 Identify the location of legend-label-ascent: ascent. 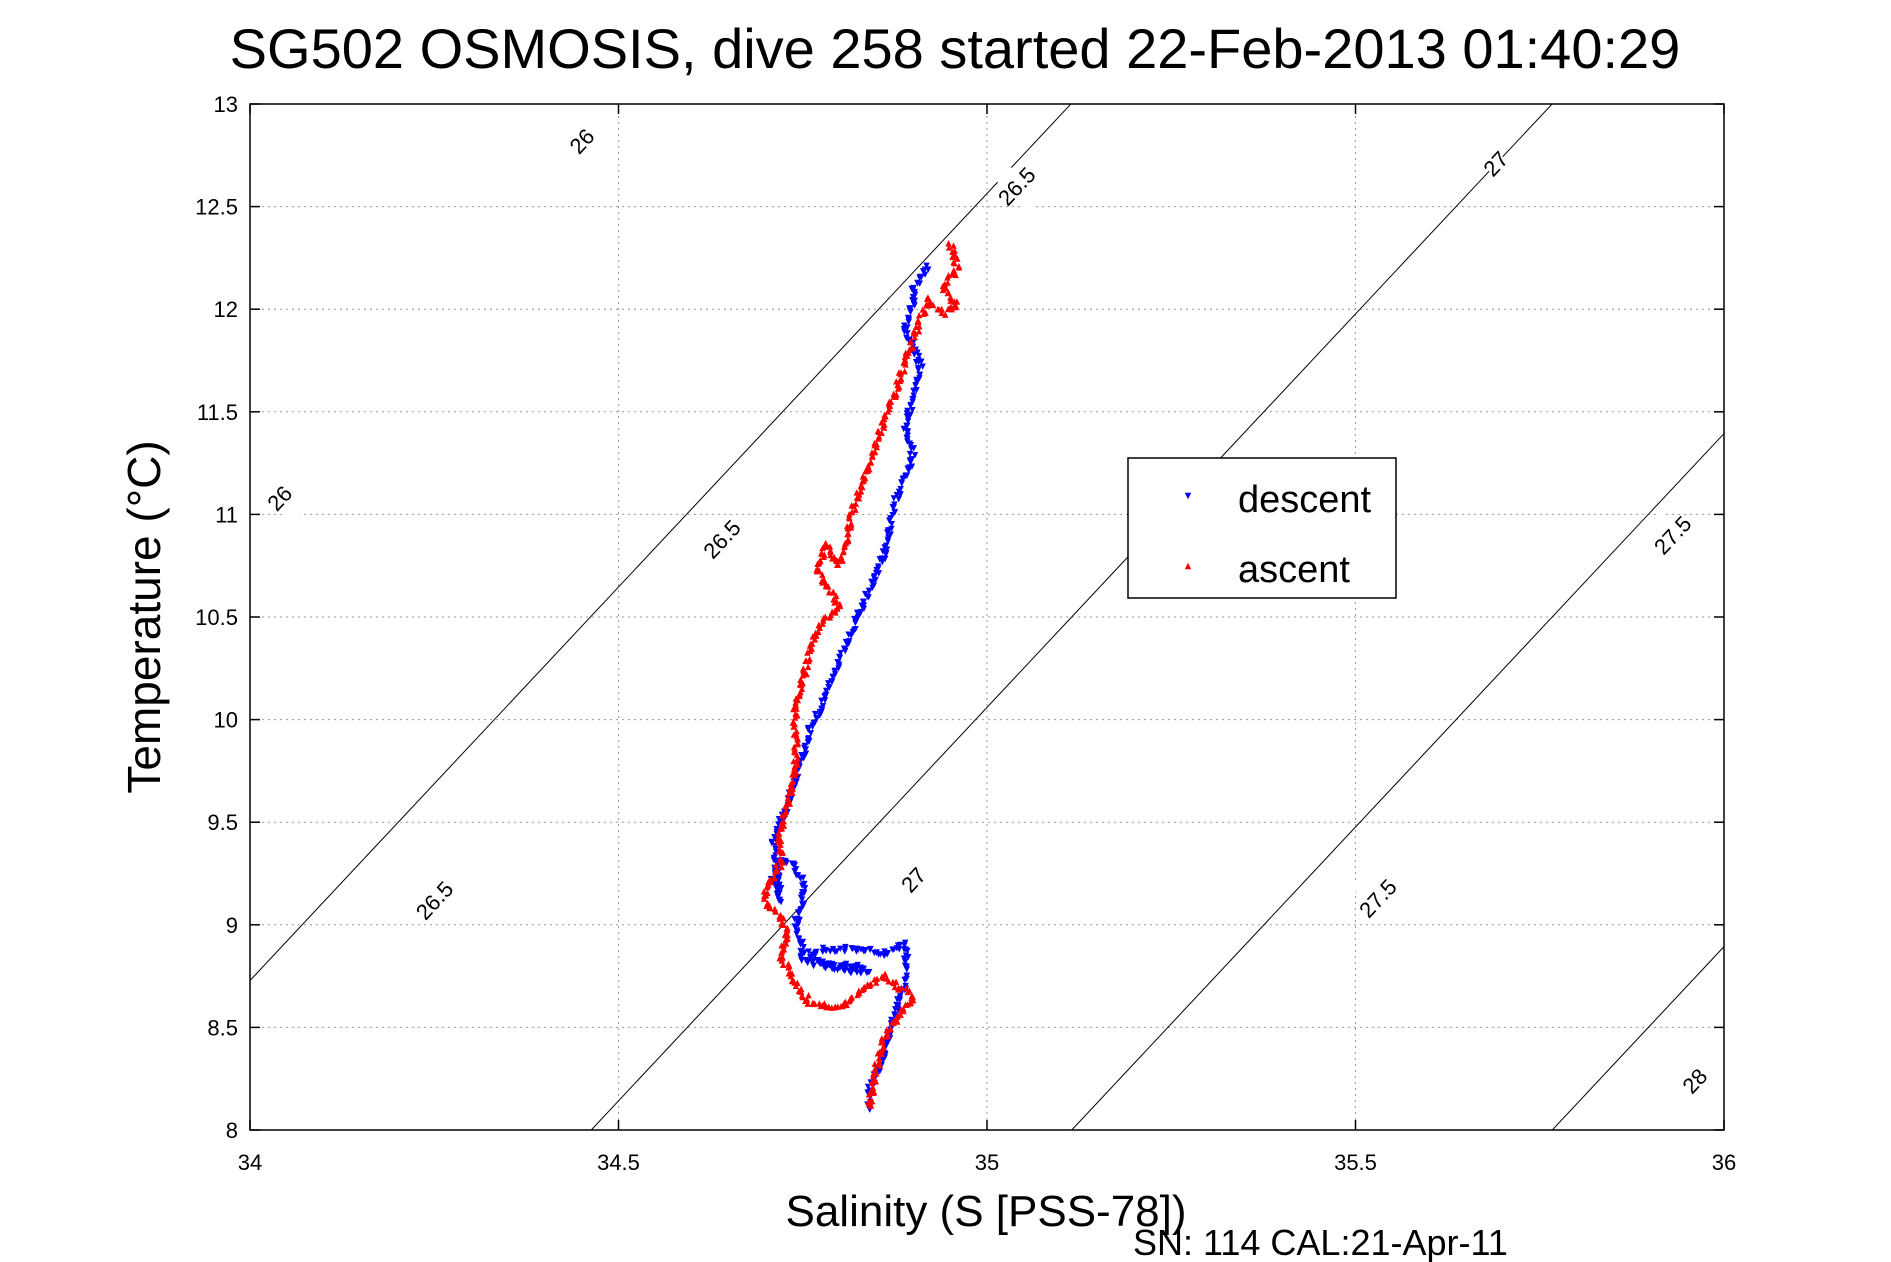
(1294, 570).